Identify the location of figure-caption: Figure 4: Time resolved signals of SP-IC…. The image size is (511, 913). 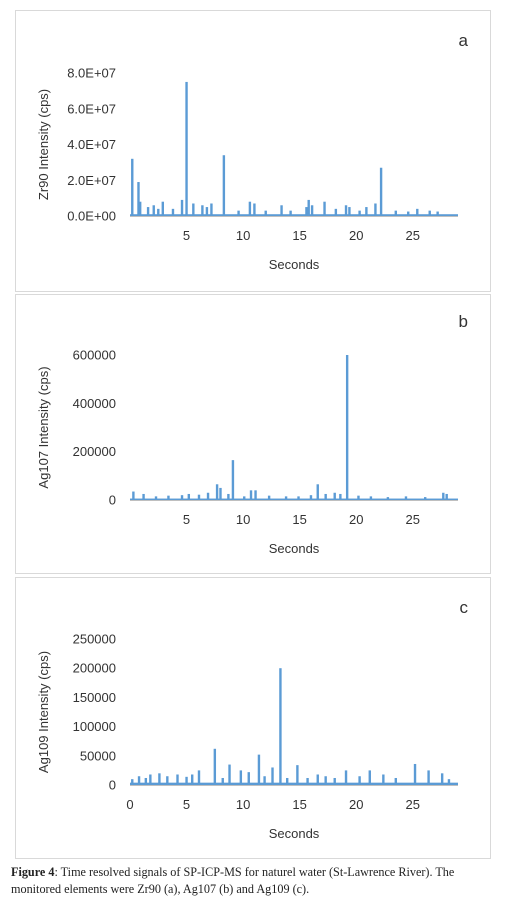
(258, 881).